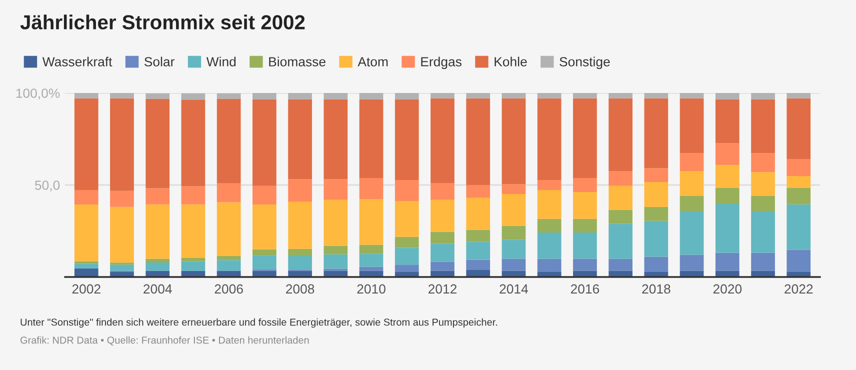 The width and height of the screenshot is (856, 370). Describe the element at coordinates (162, 22) in the screenshot. I see `chart-title: Jährlicher Strommix seit 2002` at that location.